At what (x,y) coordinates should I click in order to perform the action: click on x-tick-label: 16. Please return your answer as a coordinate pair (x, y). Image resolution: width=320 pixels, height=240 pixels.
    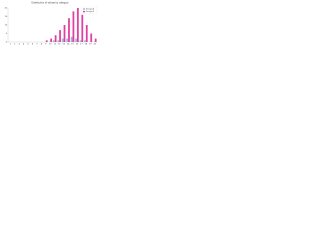
    Looking at the image, I should click on (77, 45).